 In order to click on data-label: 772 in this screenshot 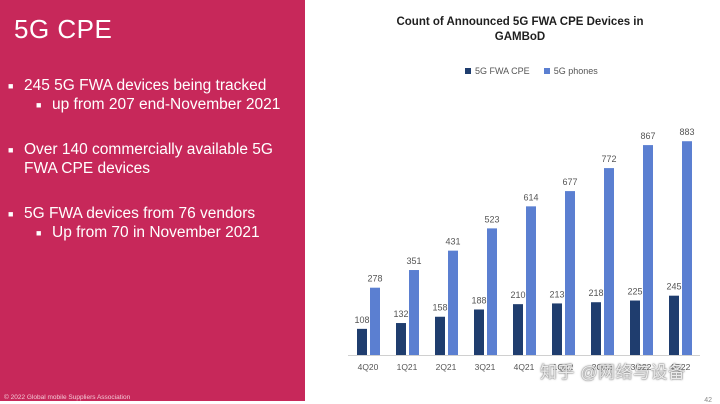, I will do `click(608, 159)`.